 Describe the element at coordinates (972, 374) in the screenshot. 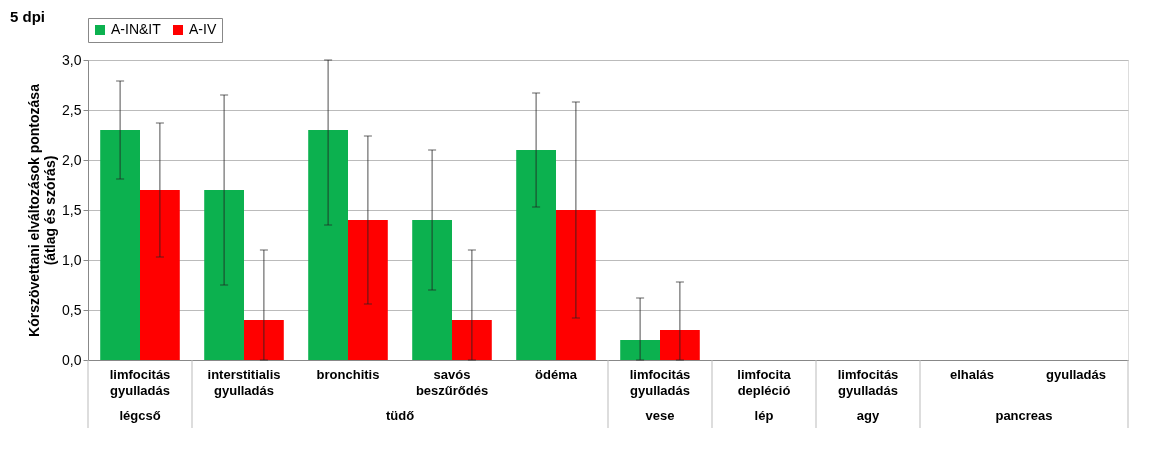

I see `x-tick-label: elhalás` at that location.